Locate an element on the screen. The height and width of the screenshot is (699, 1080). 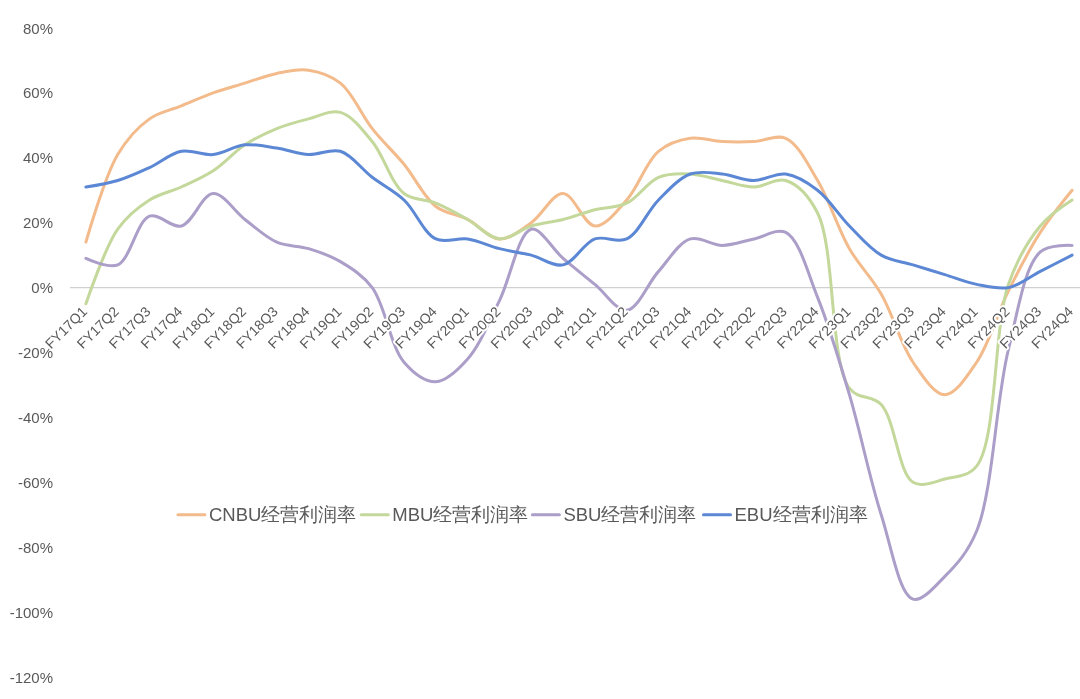
legend-label: CNBU经营利润率 is located at coordinates (282, 515).